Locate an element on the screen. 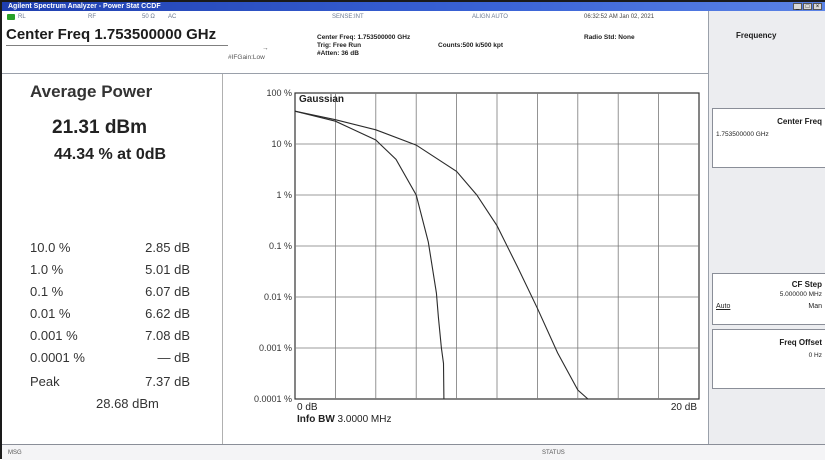  center-freq-title: Center Freq 1.753500000 GHz is located at coordinates (111, 34).